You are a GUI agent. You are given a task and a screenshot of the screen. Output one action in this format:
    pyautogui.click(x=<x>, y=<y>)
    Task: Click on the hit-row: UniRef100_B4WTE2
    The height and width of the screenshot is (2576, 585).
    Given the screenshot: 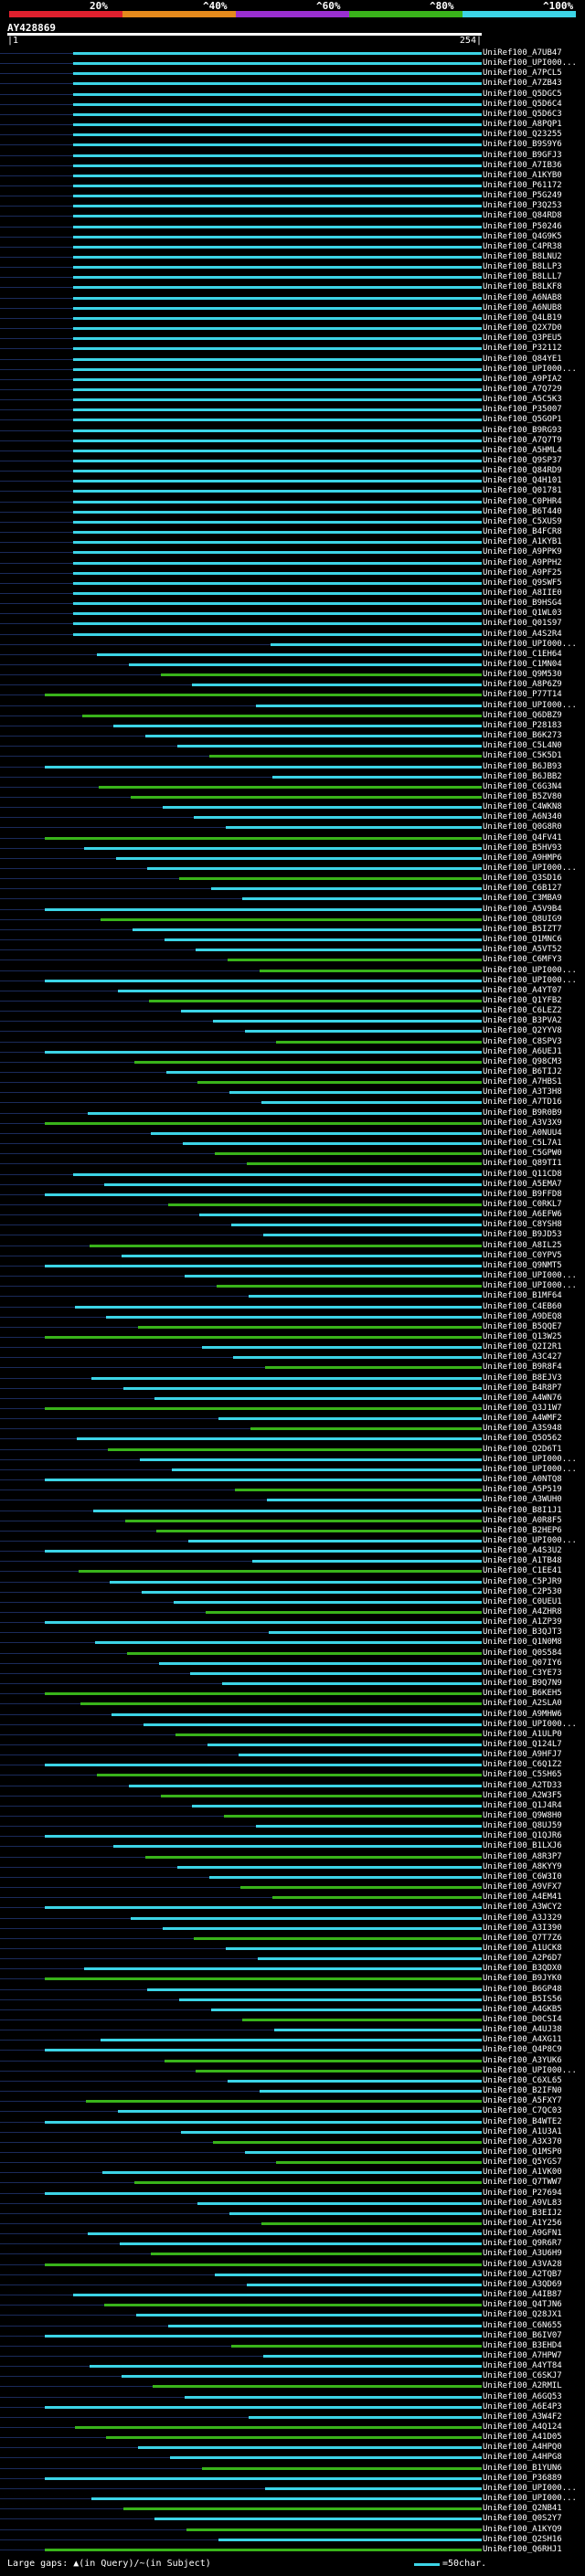 What is the action you would take?
    pyautogui.click(x=293, y=2121)
    